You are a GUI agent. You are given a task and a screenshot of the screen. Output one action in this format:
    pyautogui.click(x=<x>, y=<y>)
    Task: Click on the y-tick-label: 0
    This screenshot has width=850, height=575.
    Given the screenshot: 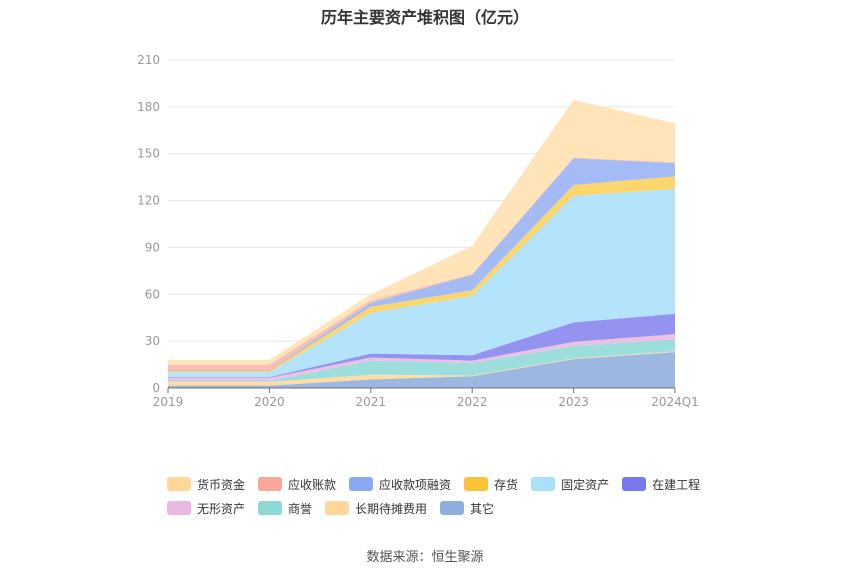 What is the action you would take?
    pyautogui.click(x=156, y=388)
    